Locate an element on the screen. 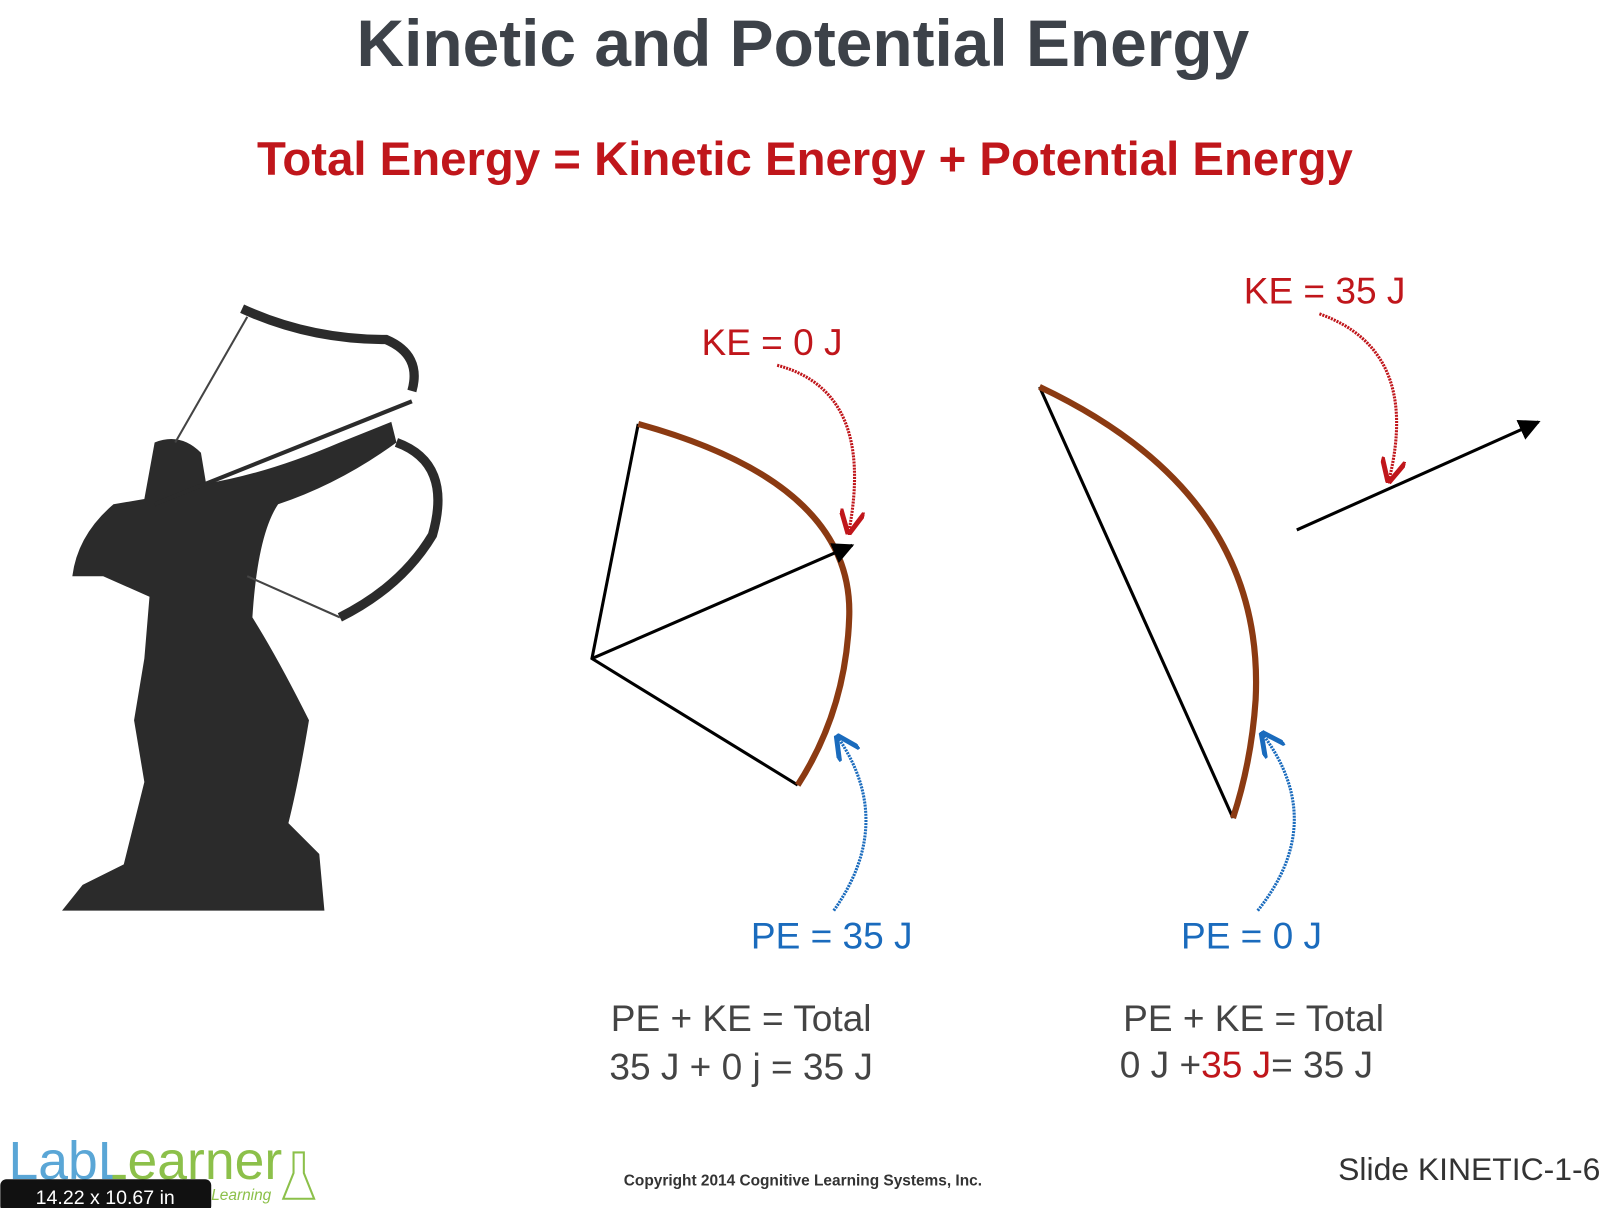  size-badge is located at coordinates (106, 1193).